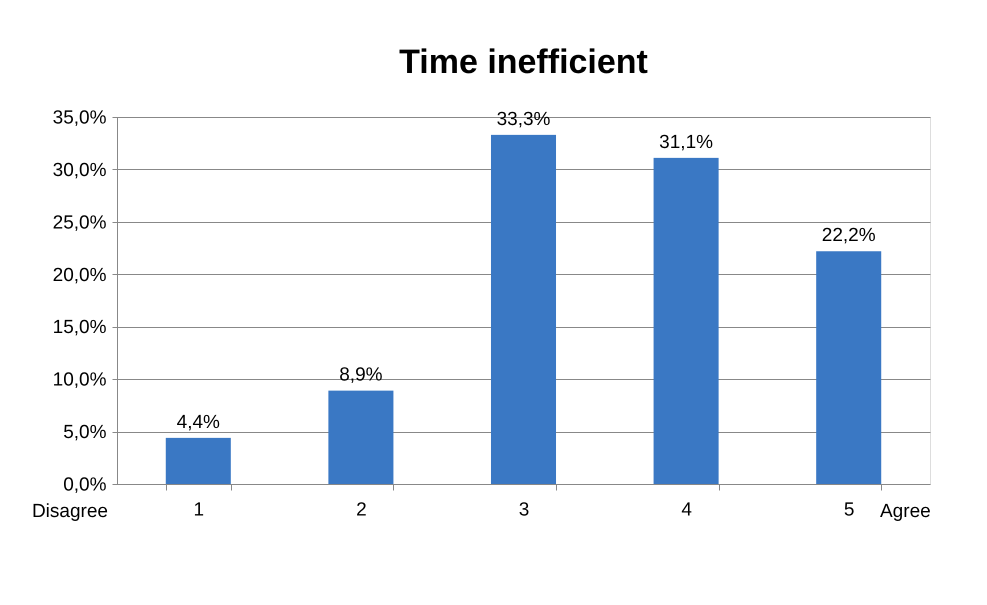  Describe the element at coordinates (361, 375) in the screenshot. I see `data-label: 8,9%` at that location.